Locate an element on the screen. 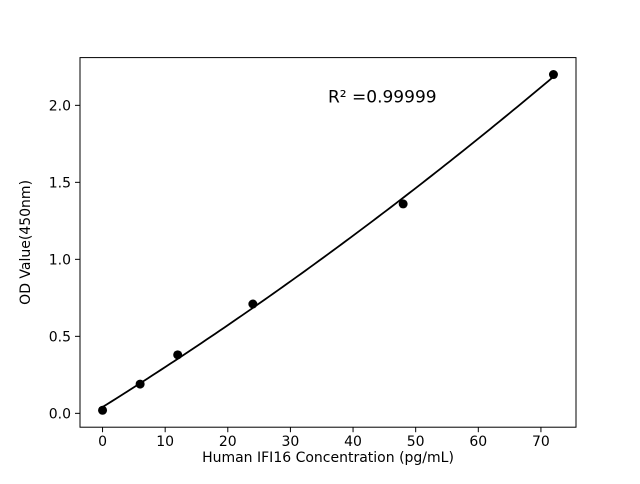  y-tick-label: 0.0 is located at coordinates (60, 414).